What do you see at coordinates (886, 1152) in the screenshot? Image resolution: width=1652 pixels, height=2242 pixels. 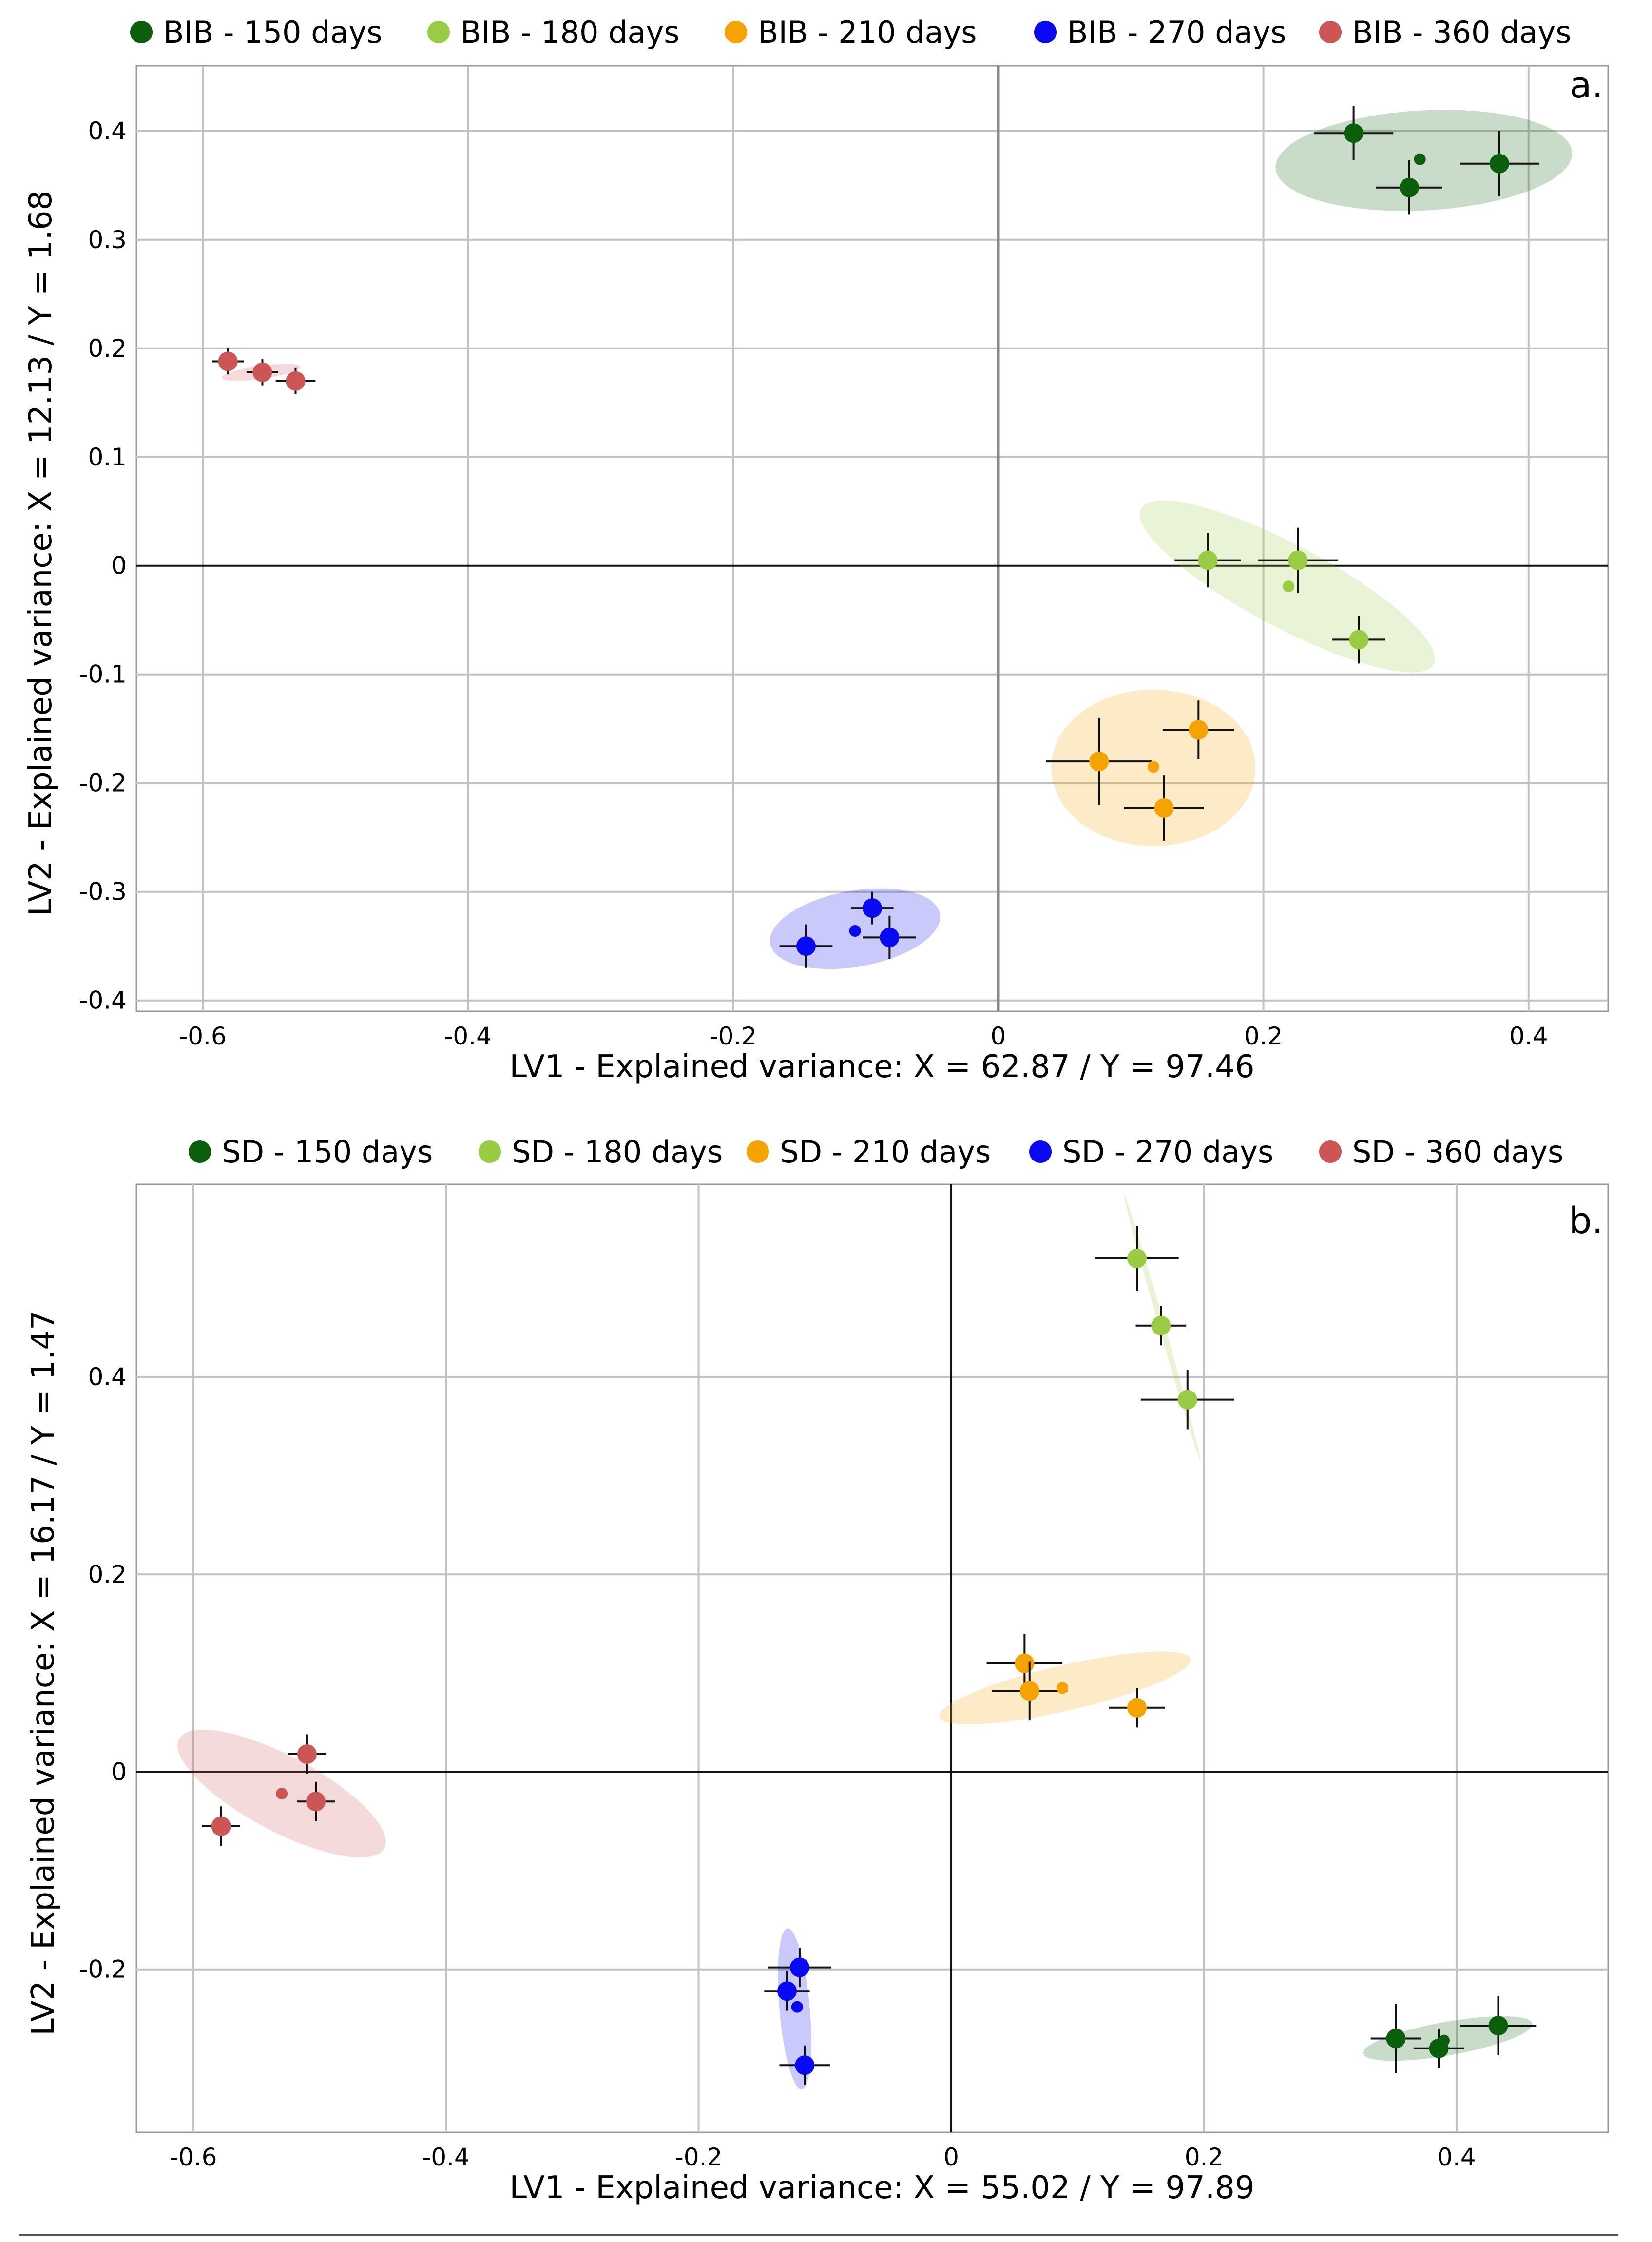 I see `legend-label-2: SD - 210 days` at bounding box center [886, 1152].